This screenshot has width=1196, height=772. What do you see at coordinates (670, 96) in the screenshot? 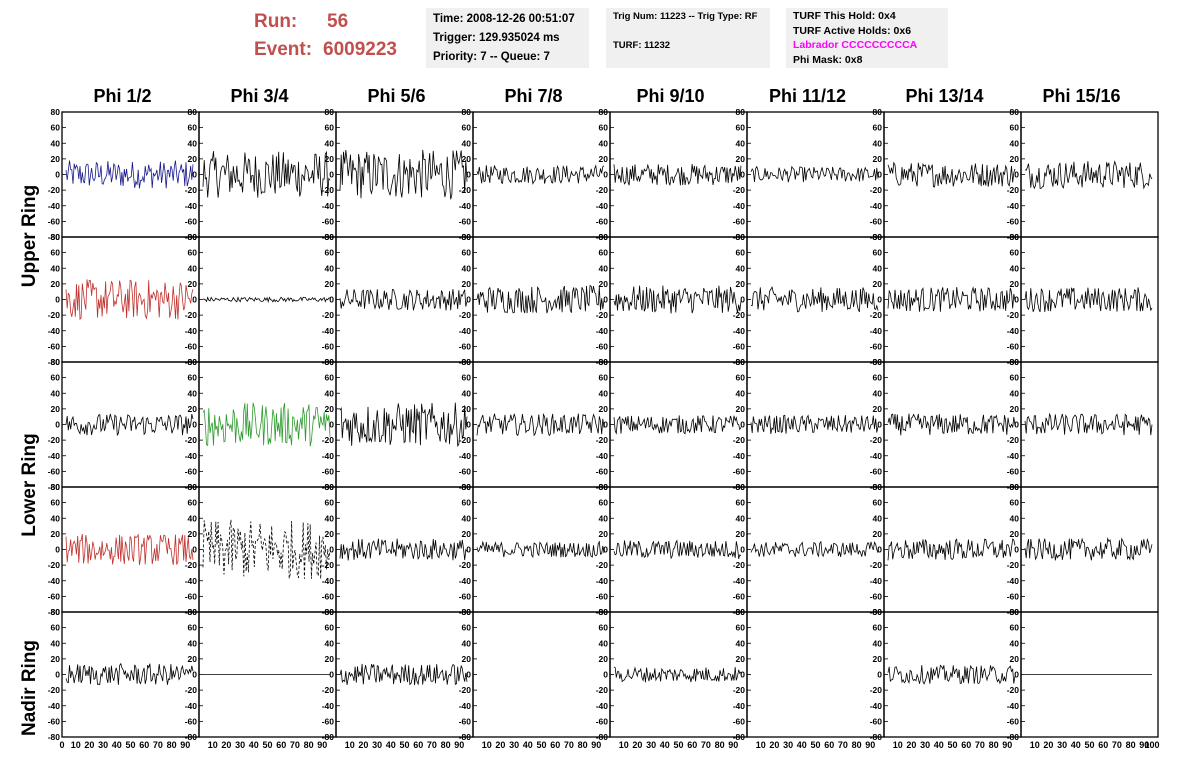
I see `column-title-phi-9-10: Phi 9/10` at bounding box center [670, 96].